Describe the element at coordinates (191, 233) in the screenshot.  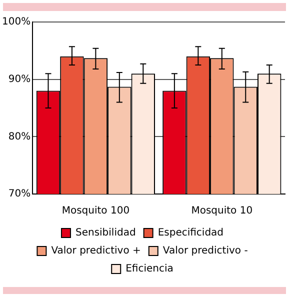
I see `legend-label: Especificidad` at that location.